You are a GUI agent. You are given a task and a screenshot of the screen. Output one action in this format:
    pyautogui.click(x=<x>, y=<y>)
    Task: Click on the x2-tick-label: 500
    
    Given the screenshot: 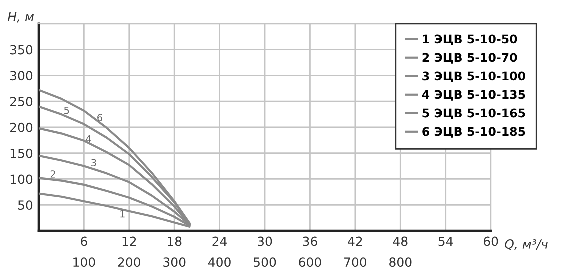 What is the action you would take?
    pyautogui.click(x=265, y=263)
    